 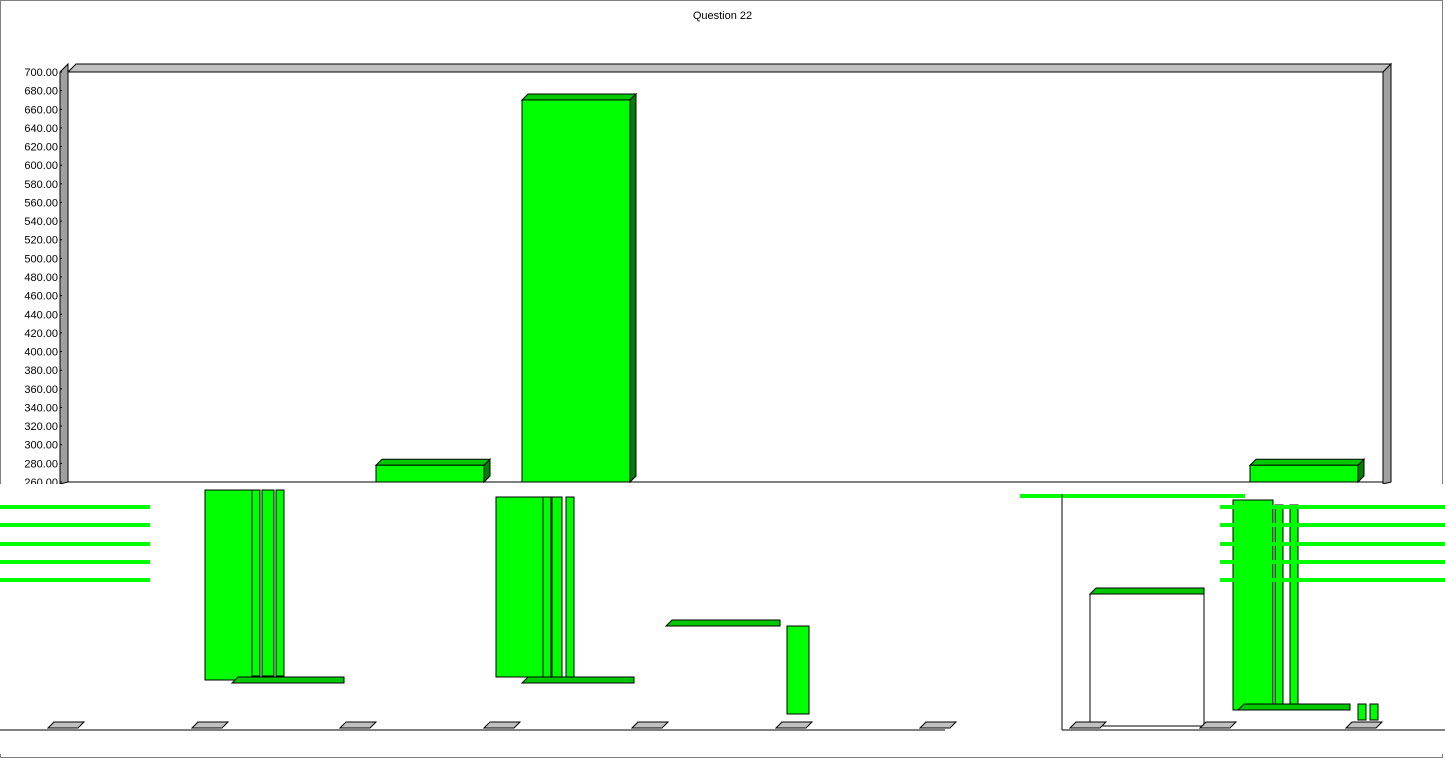 I want to click on y-tick-label: 540.00, so click(x=41, y=222).